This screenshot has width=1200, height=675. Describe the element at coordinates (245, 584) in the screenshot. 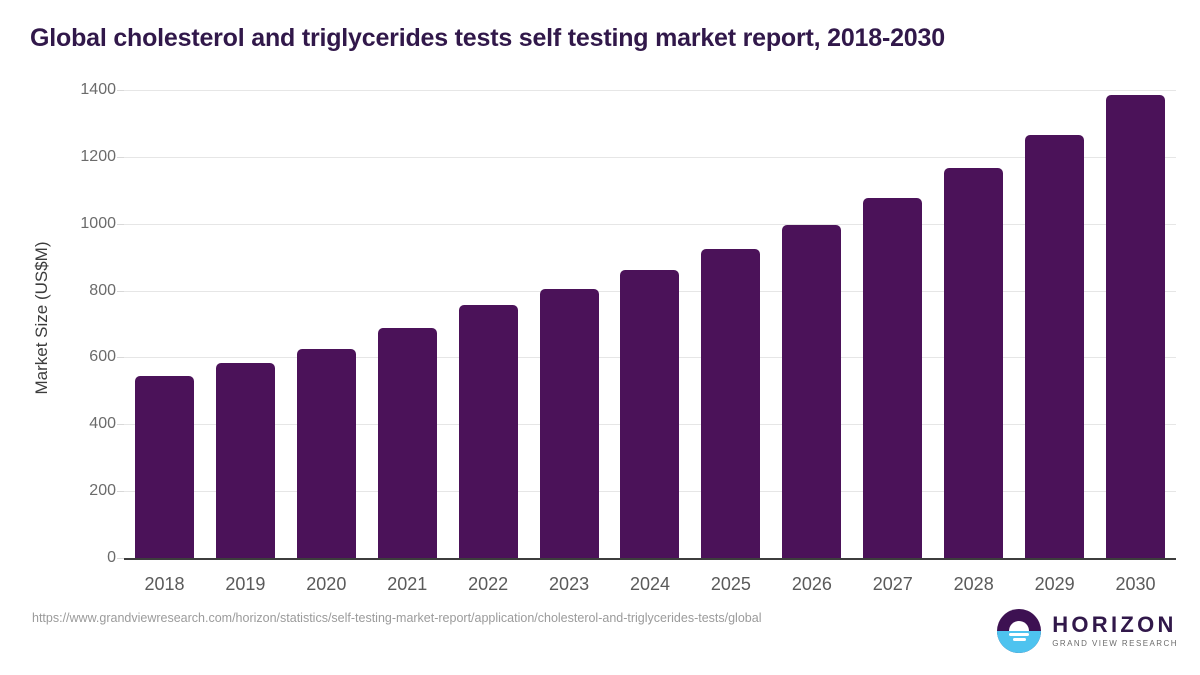

I see `x-tick-label: 2019` at that location.